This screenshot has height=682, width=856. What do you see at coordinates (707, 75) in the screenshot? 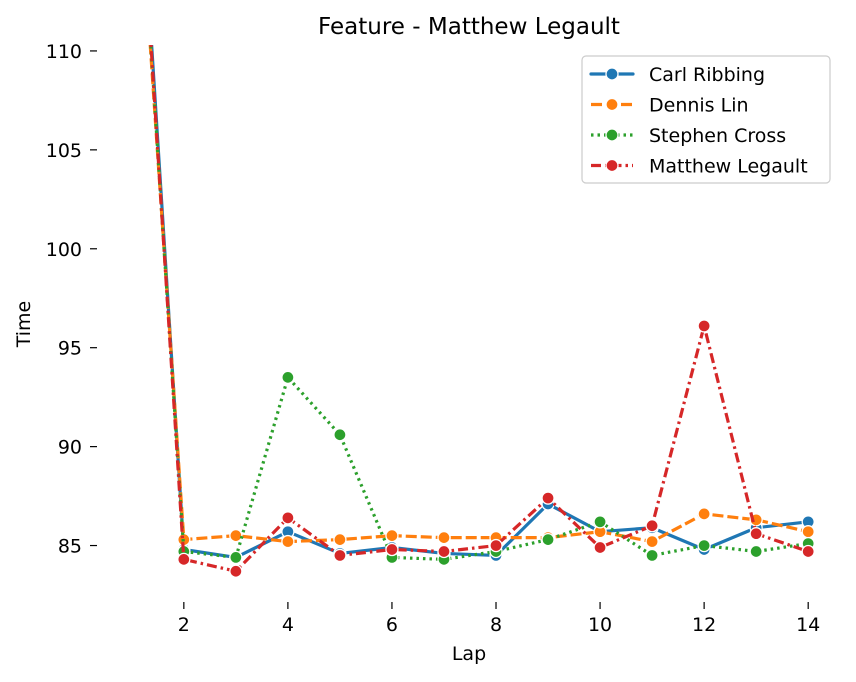
I see `legend-label: Carl Ribbing` at bounding box center [707, 75].